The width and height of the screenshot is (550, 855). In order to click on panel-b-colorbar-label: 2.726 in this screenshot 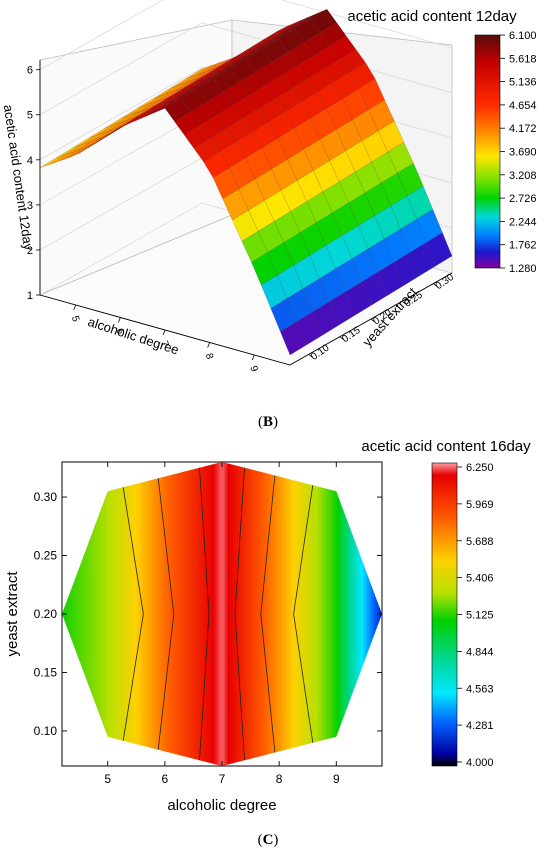, I will do `click(523, 199)`.